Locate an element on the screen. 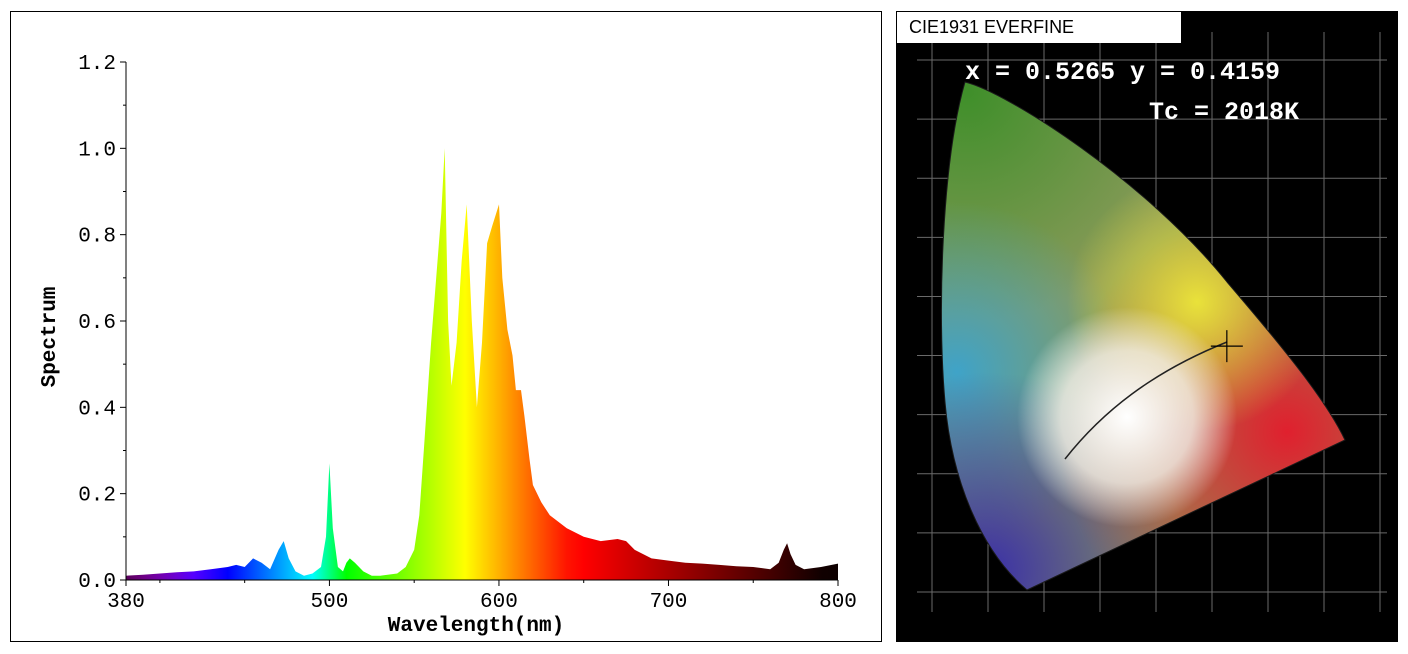 This screenshot has height=654, width=1408. y-tick-label: 1.2 is located at coordinates (97, 64).